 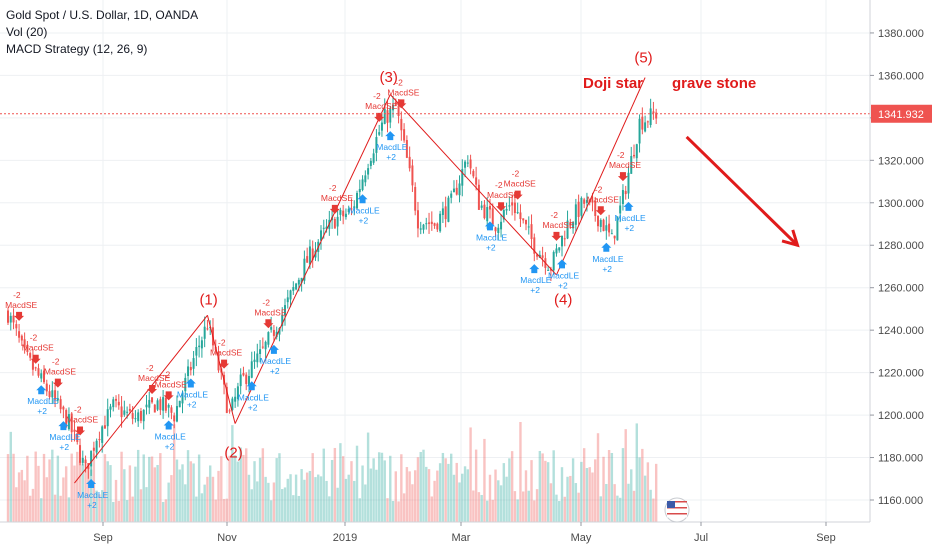 I want to click on wave-2-label: (2), so click(x=233, y=453).